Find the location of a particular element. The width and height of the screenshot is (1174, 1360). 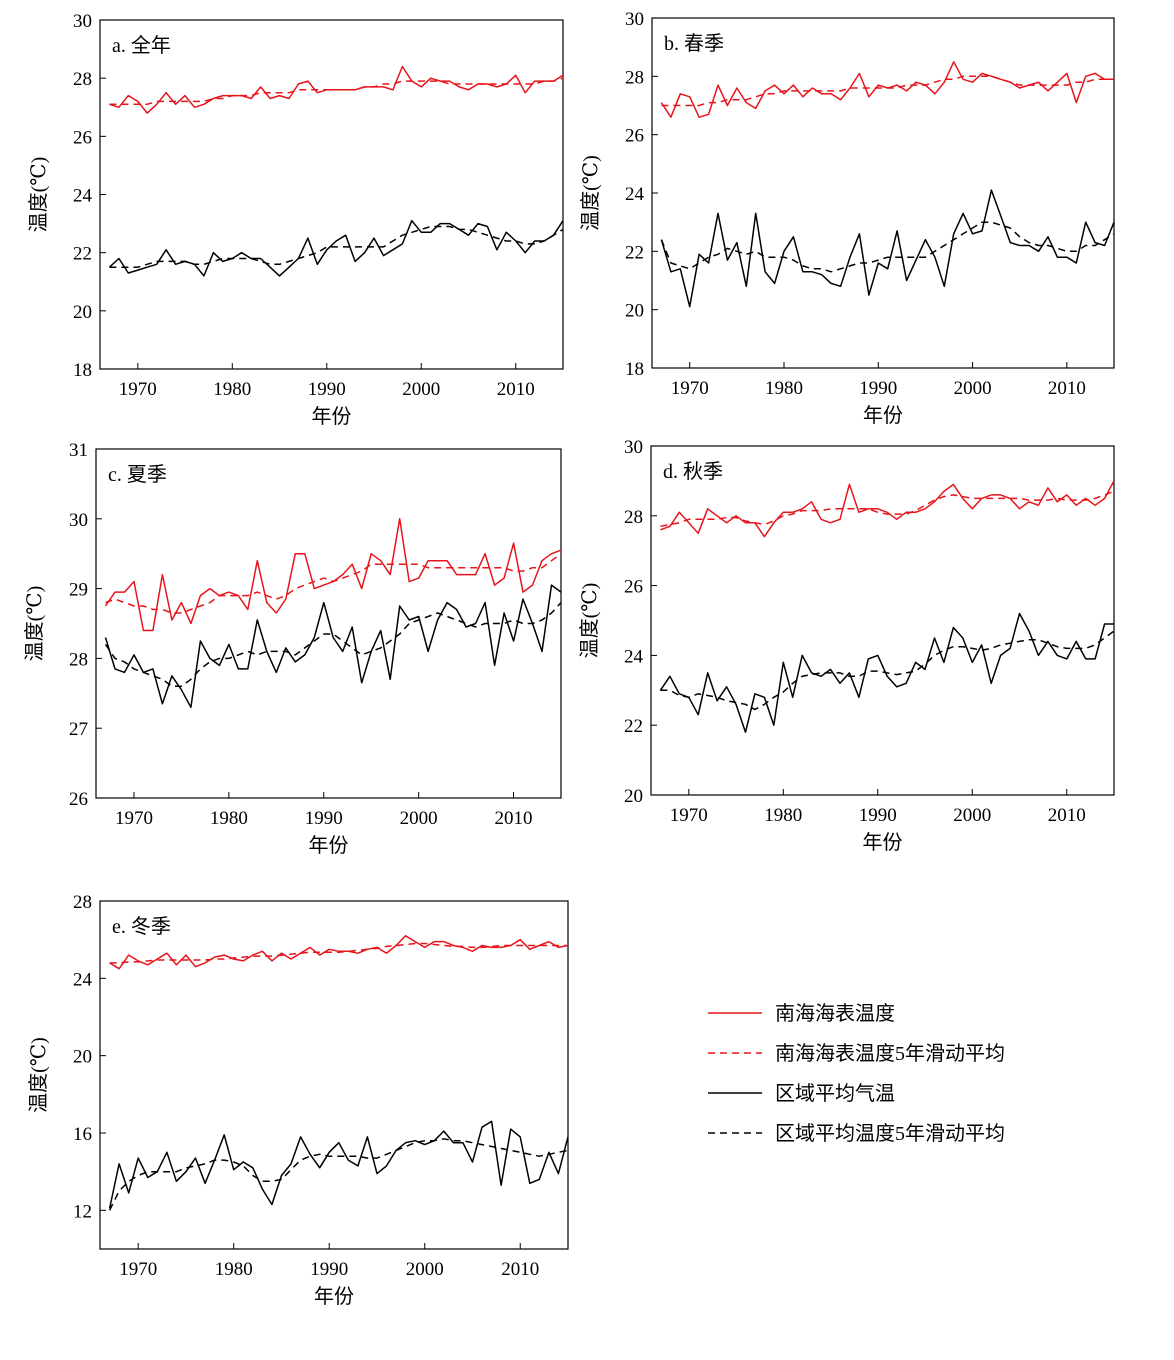

y-tick-label: 27 is located at coordinates (78, 729).